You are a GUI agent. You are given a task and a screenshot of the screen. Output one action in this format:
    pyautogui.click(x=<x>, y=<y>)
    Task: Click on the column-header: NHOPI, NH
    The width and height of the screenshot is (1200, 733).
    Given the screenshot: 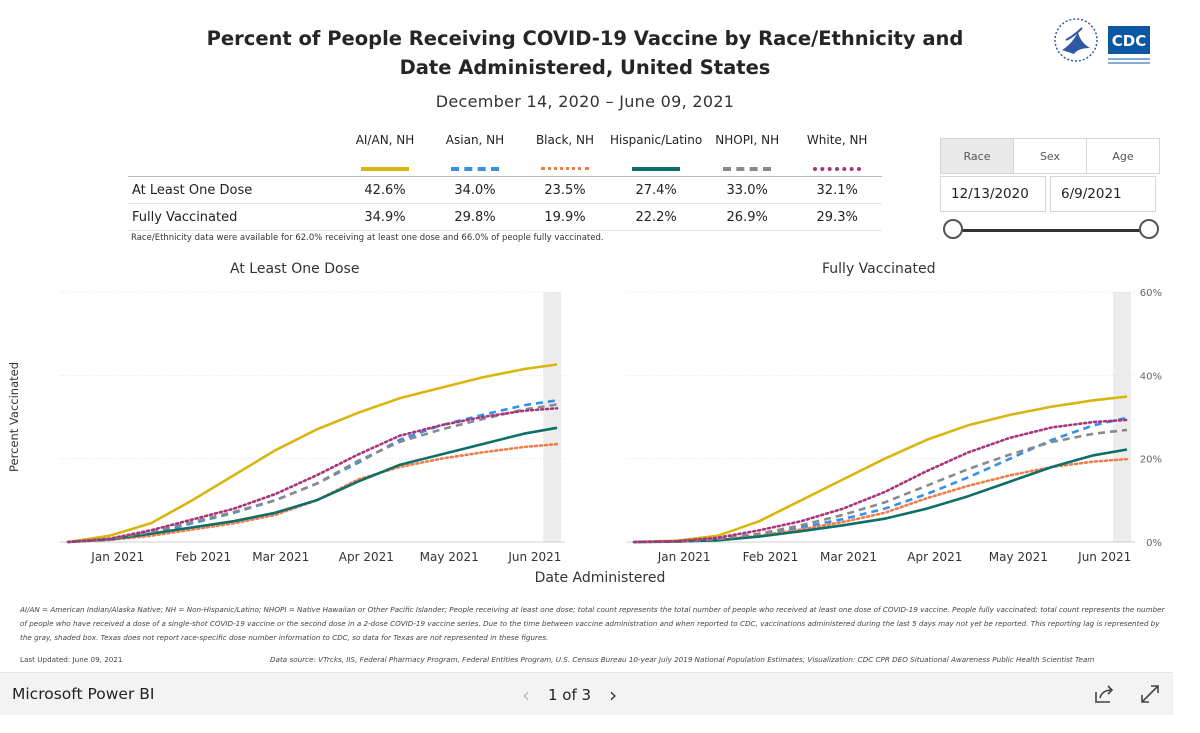 What is the action you would take?
    pyautogui.click(x=747, y=140)
    